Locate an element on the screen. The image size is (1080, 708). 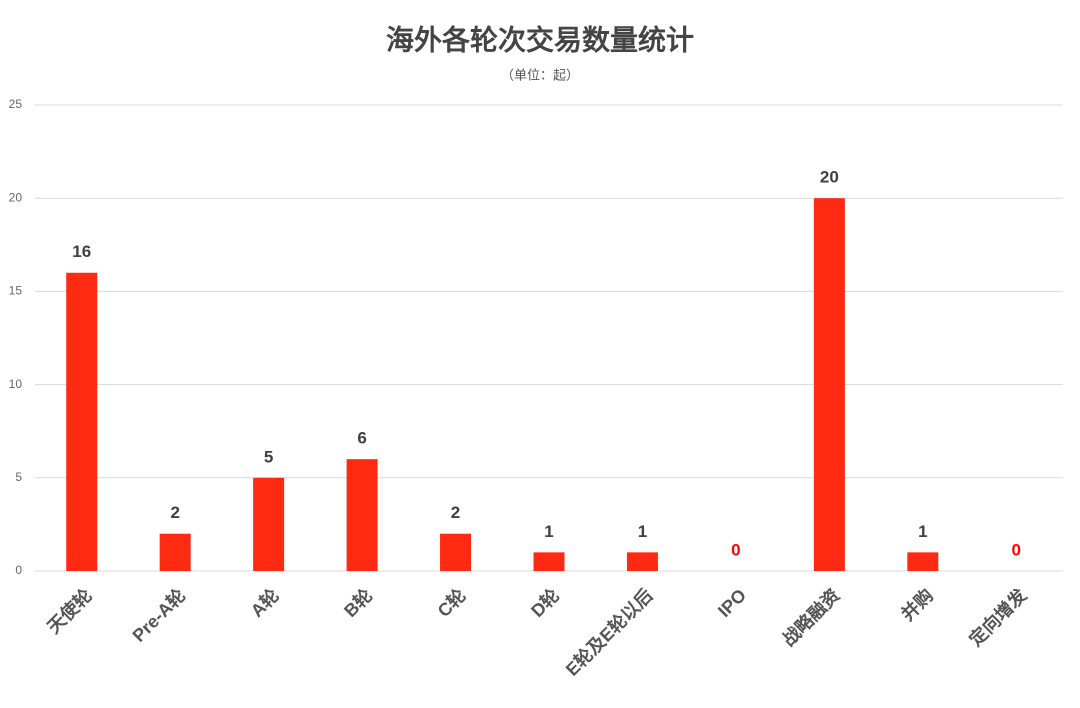
x-tick-label: 天使轮 is located at coordinates (69, 610).